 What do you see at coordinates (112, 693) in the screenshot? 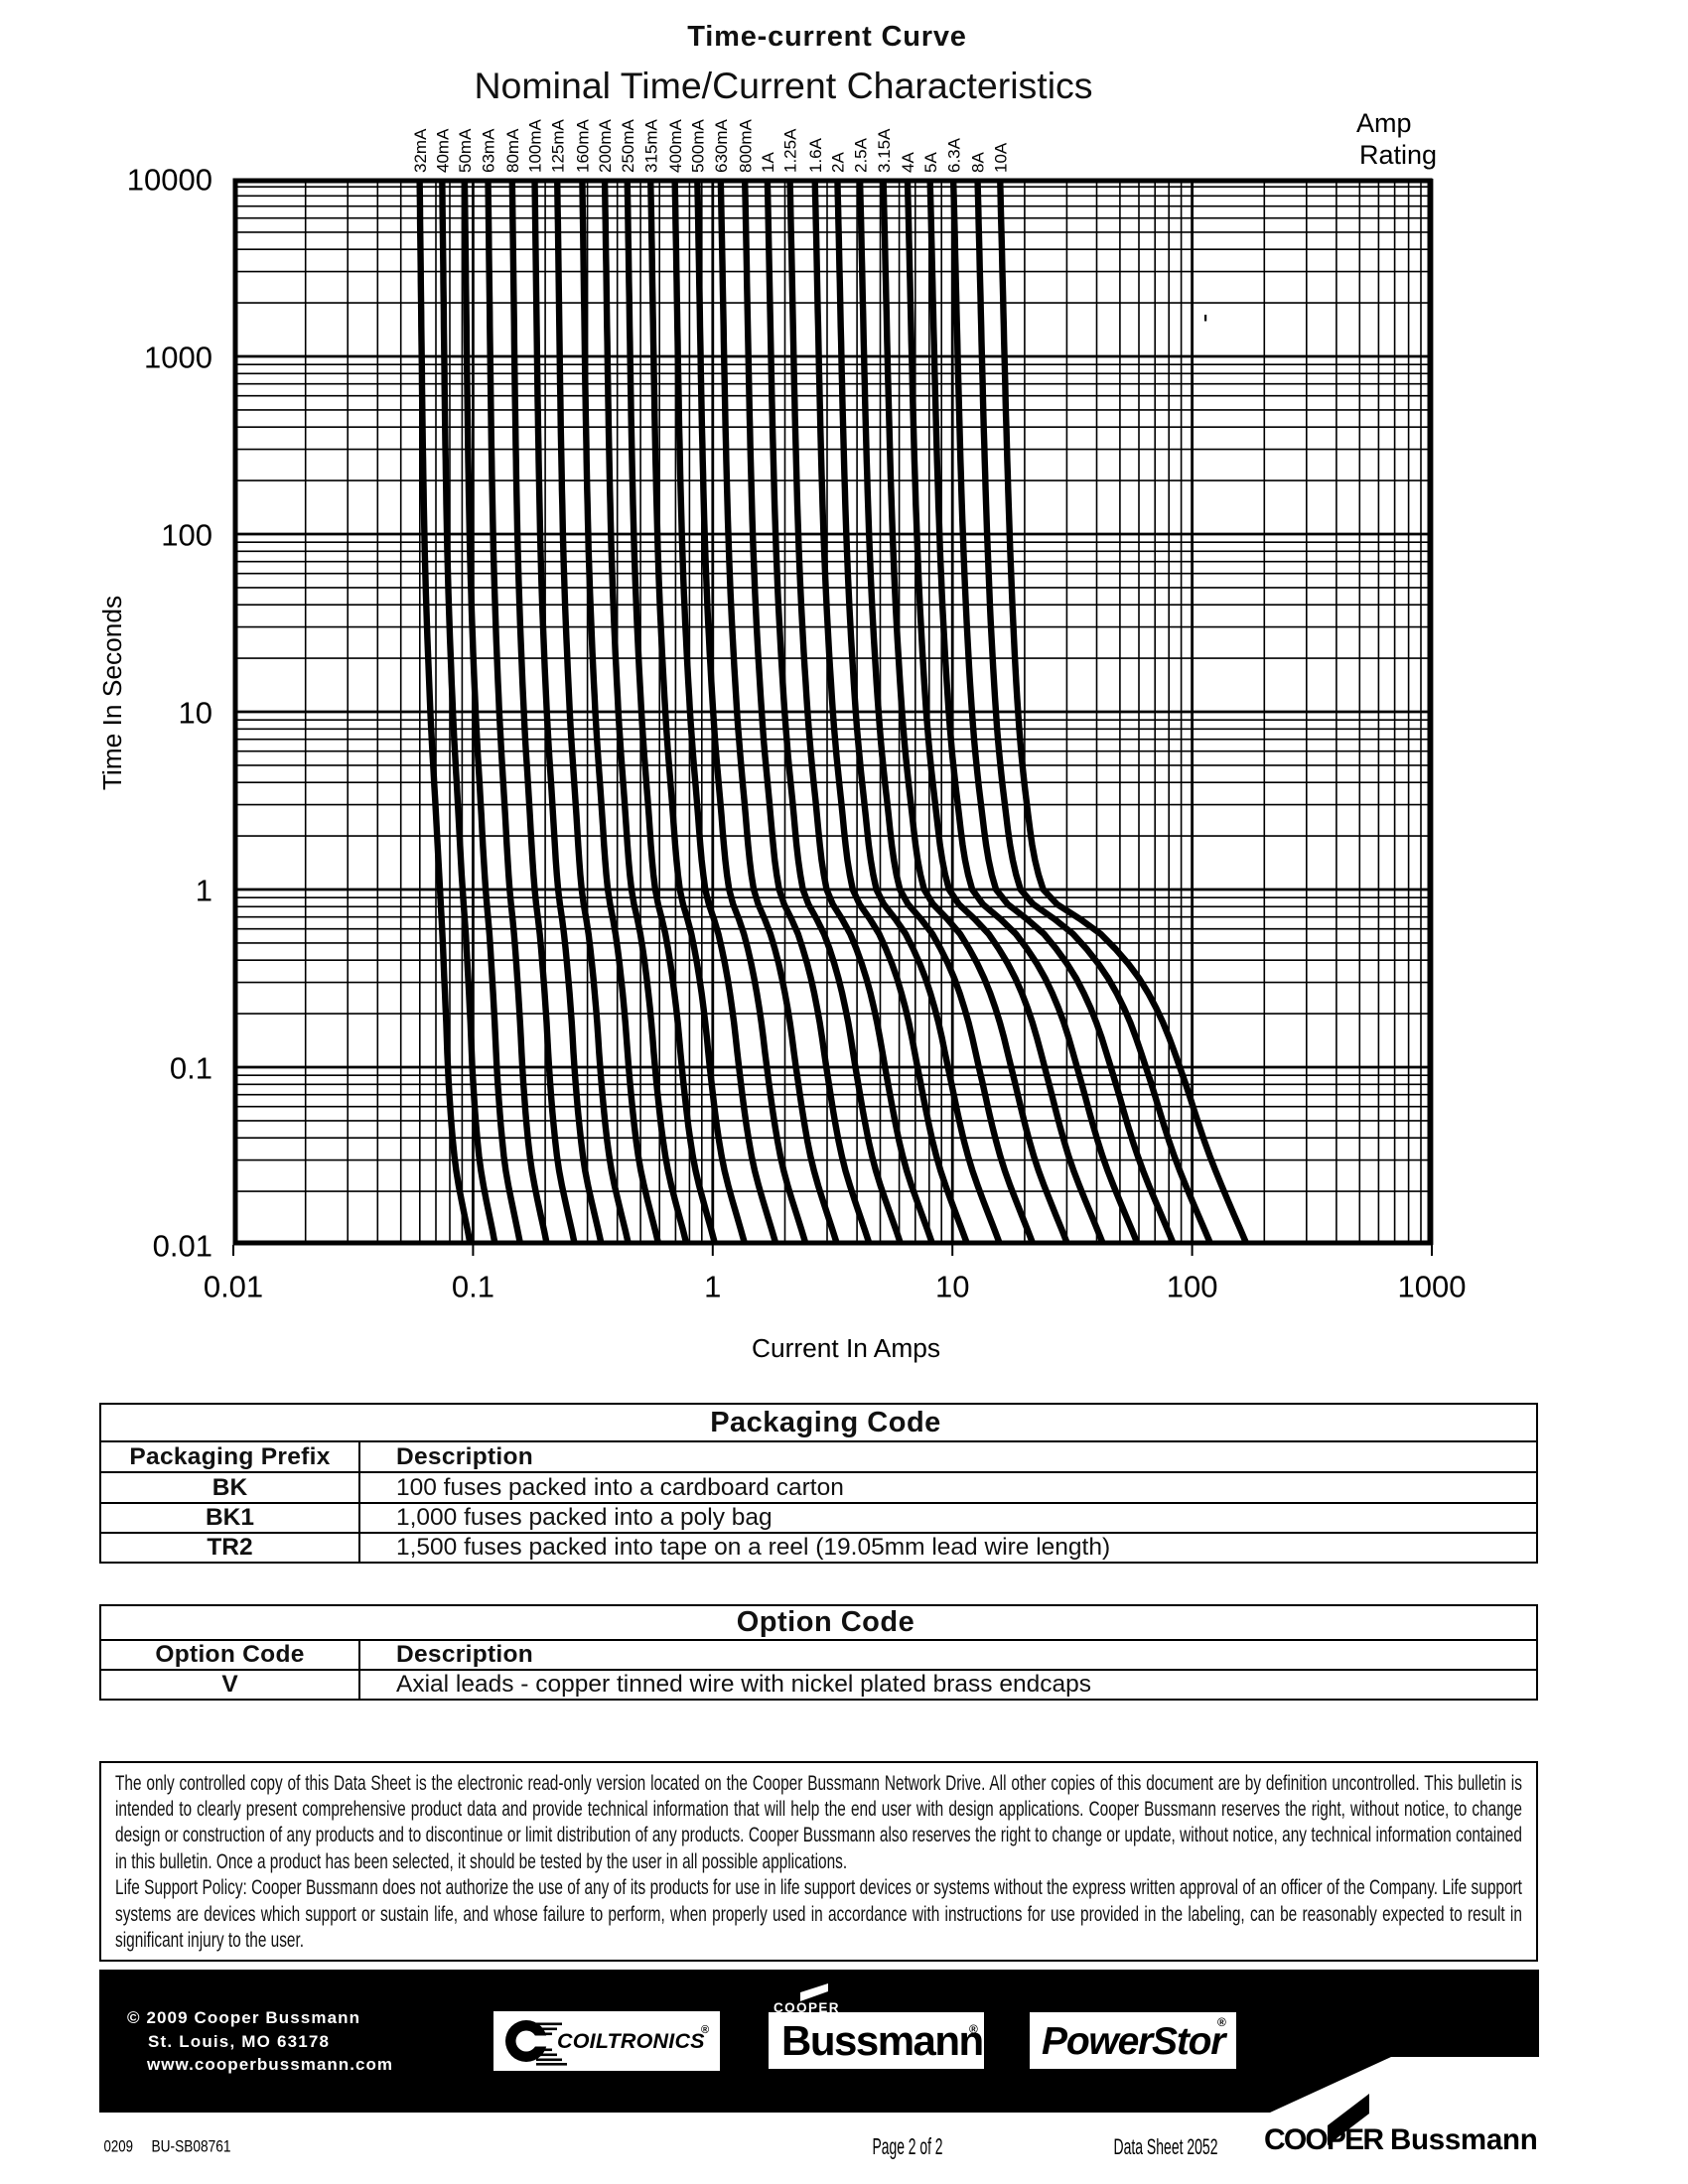
I see `svg-text: Time In Seconds` at bounding box center [112, 693].